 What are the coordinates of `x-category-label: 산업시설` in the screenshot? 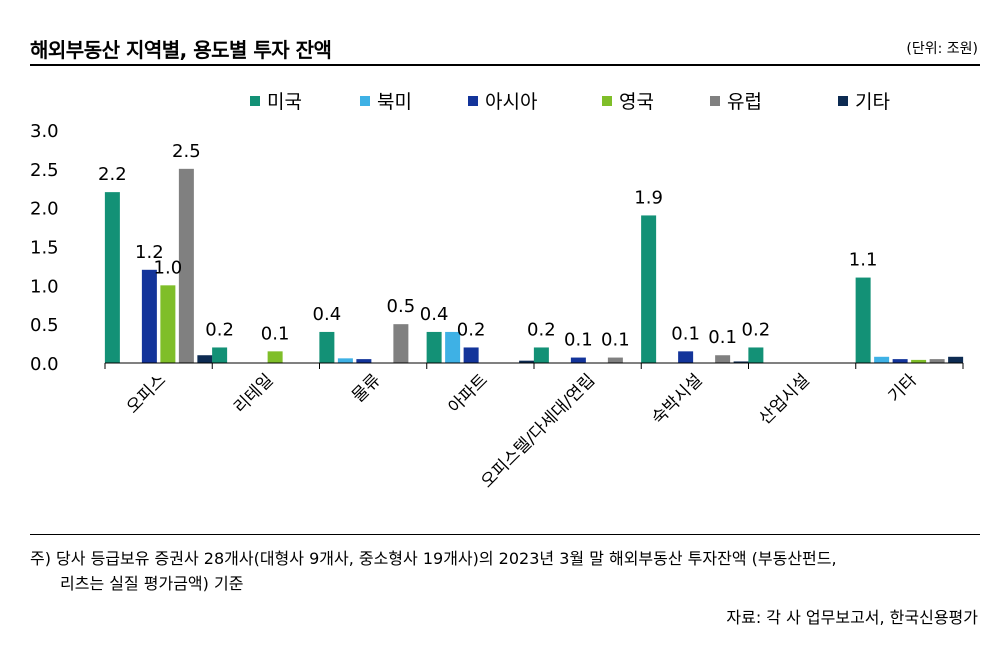 It's located at (784, 399).